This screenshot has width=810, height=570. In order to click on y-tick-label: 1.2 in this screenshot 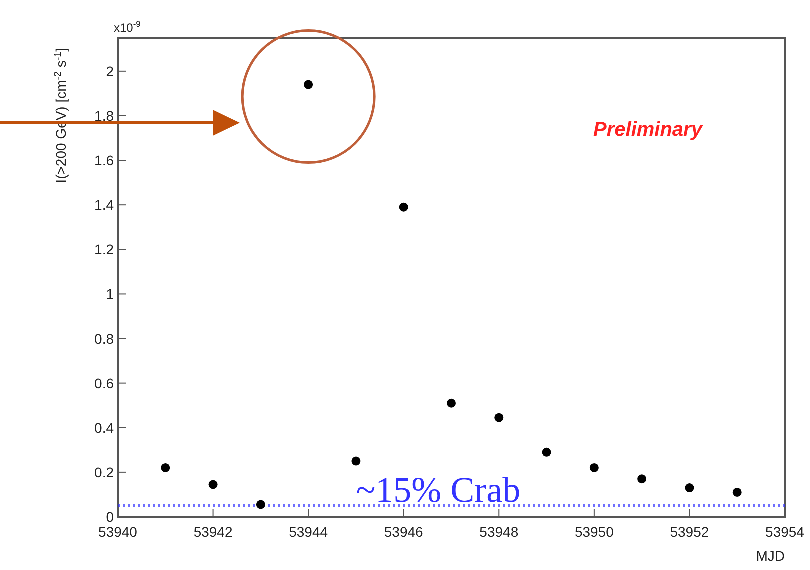, I will do `click(104, 250)`.